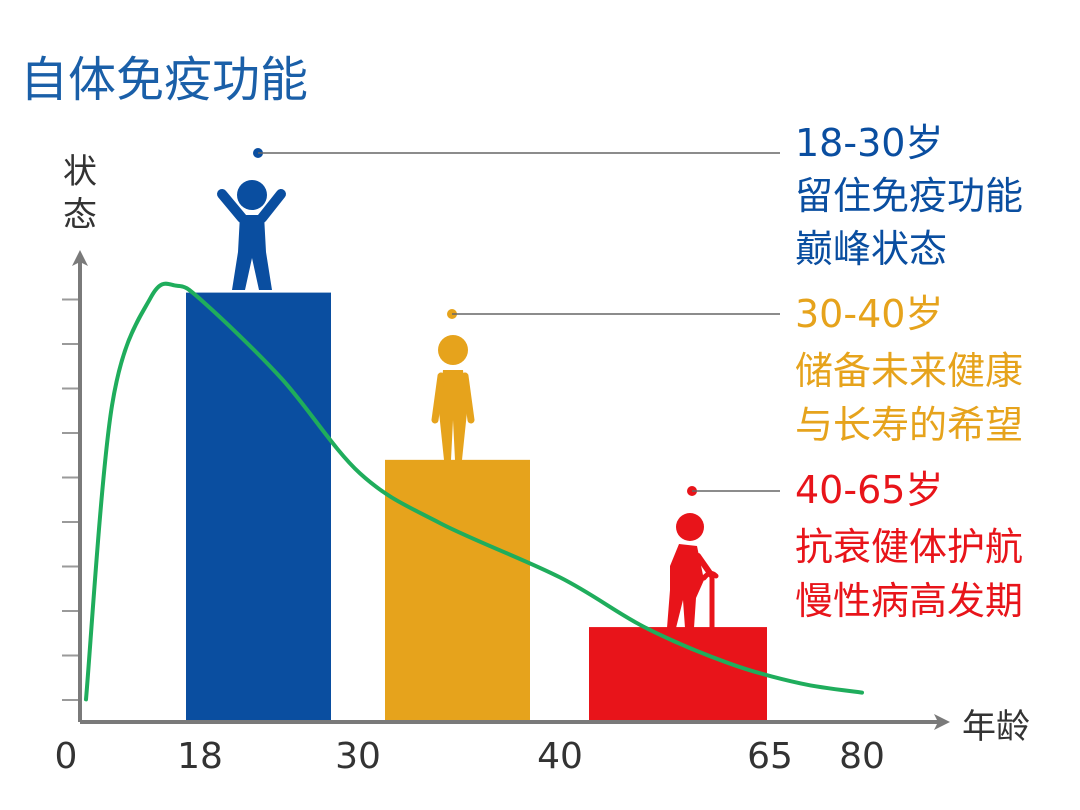 The height and width of the screenshot is (810, 1080). What do you see at coordinates (470, 756) in the screenshot?
I see `x-axis-tick-labels: 0 18 30 40 65 80` at bounding box center [470, 756].